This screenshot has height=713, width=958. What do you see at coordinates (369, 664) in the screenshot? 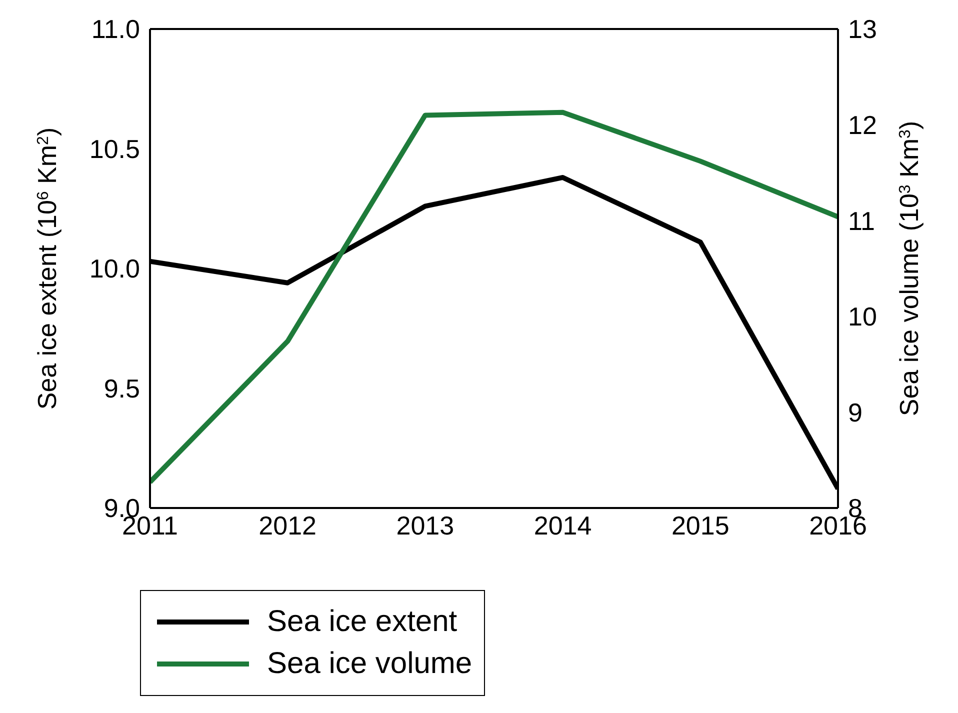
I see `legend-label: Sea ice volume` at bounding box center [369, 664].